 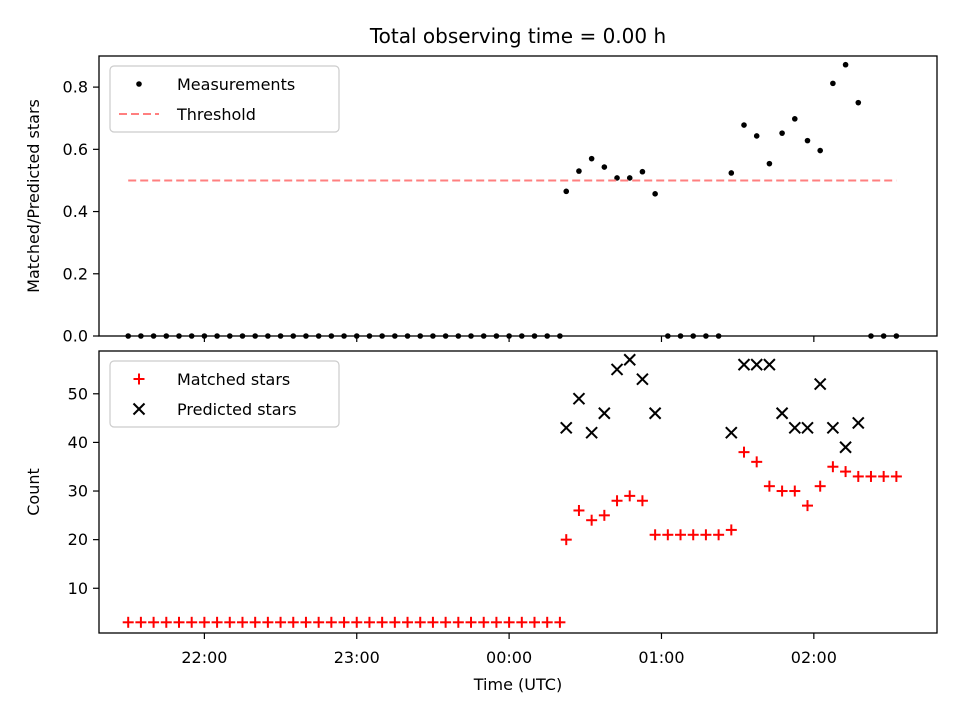 I want to click on legend-box, so click(x=224, y=394).